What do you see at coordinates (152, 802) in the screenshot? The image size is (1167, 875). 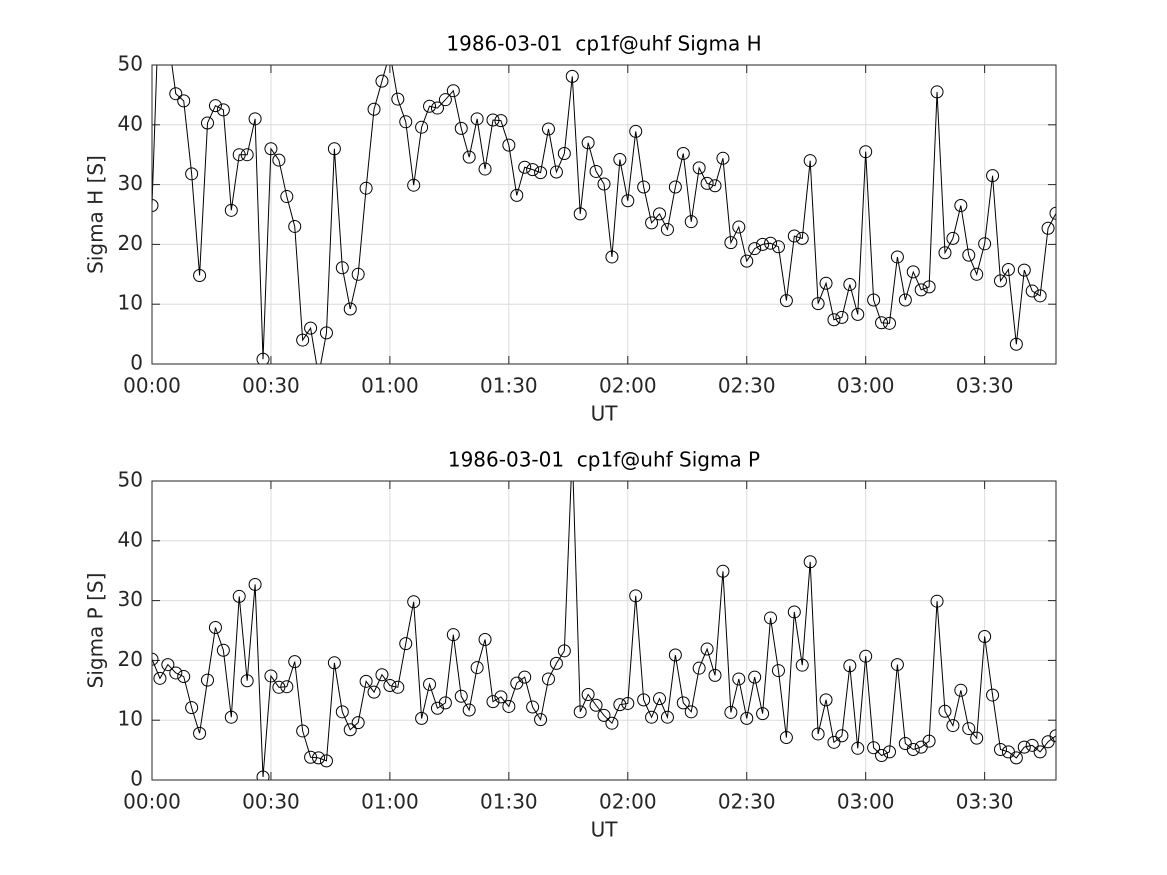 I see `x-tick-label: 00:00` at bounding box center [152, 802].